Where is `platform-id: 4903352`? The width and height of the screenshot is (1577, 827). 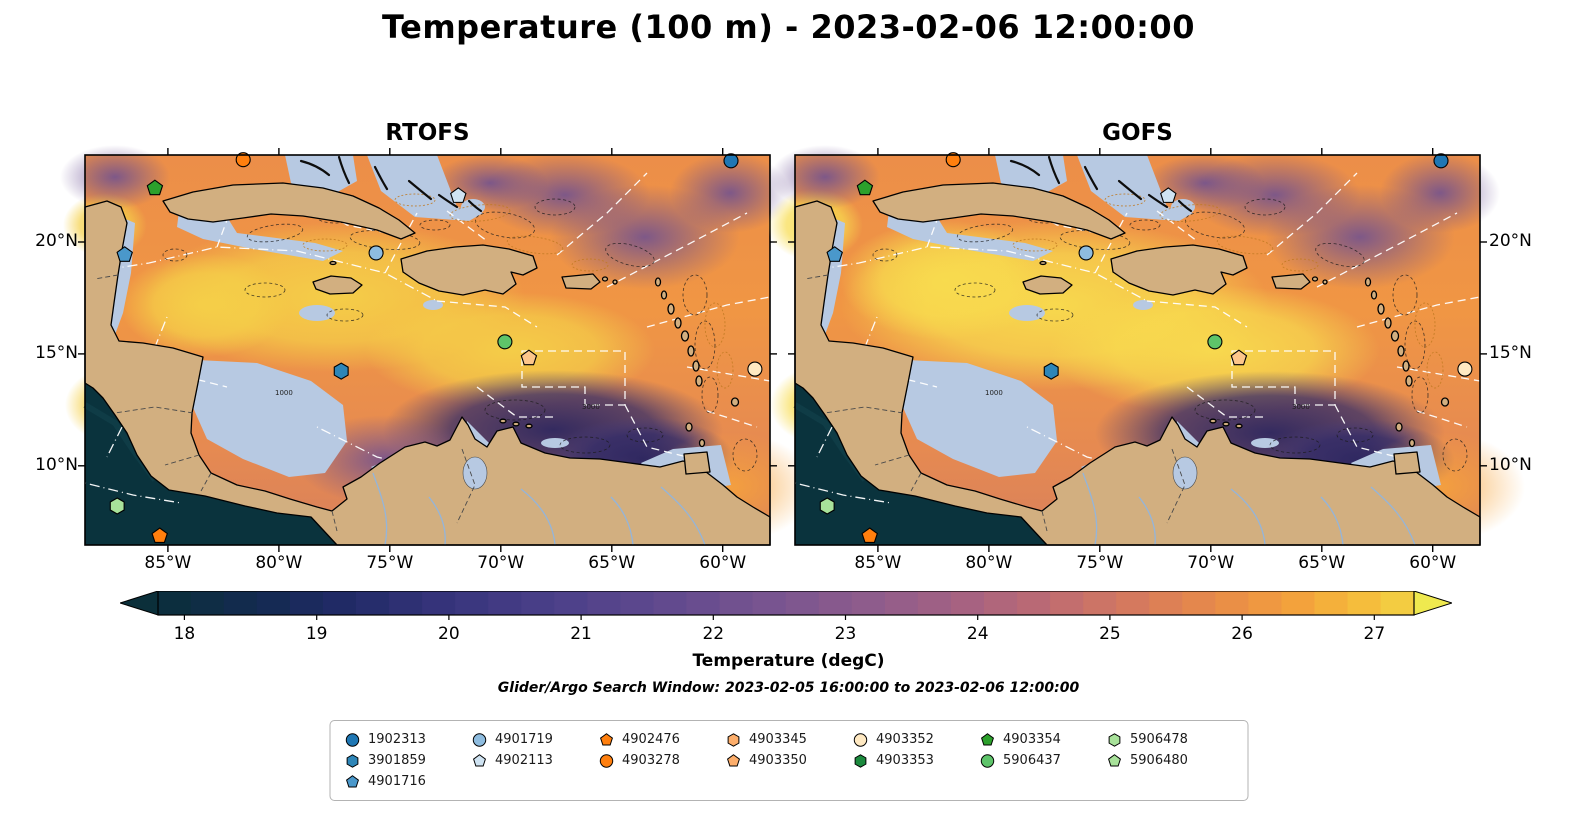 platform-id: 4903352 is located at coordinates (905, 739).